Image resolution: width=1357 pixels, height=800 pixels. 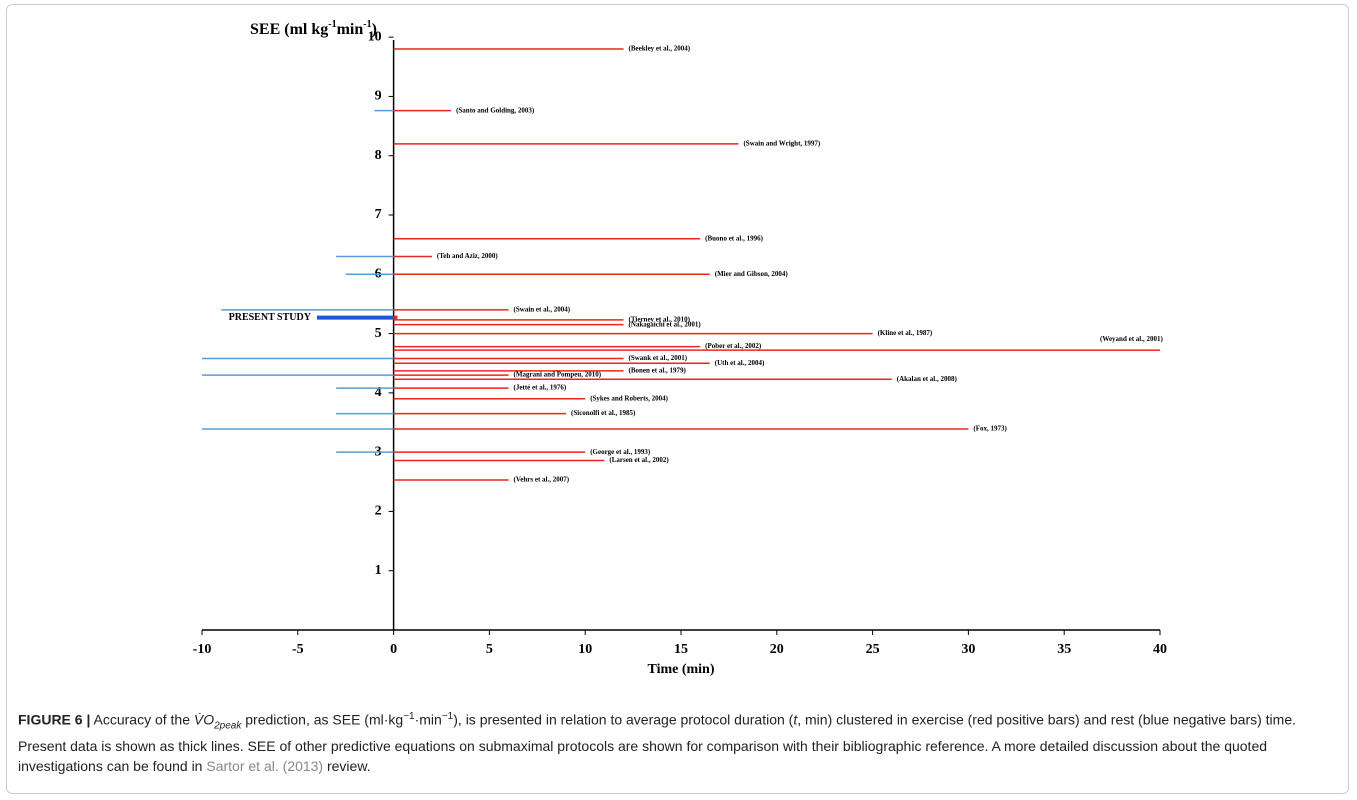 I want to click on y-tick-label: 2, so click(x=378, y=511).